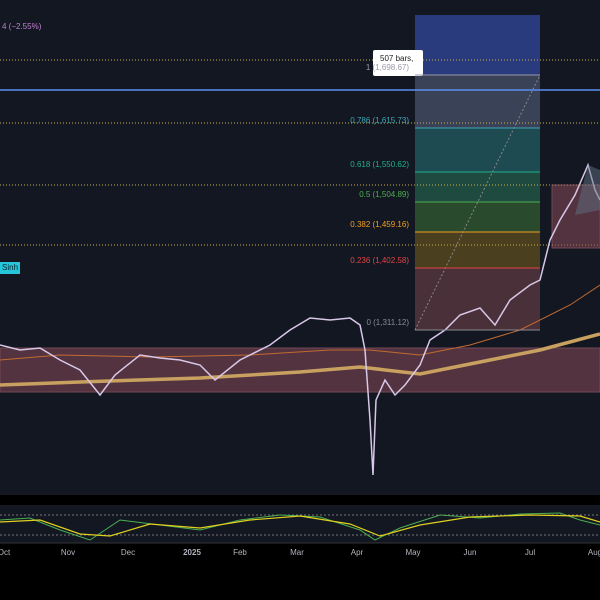 Image resolution: width=600 pixels, height=600 pixels. I want to click on time-label: Oct, so click(5, 552).